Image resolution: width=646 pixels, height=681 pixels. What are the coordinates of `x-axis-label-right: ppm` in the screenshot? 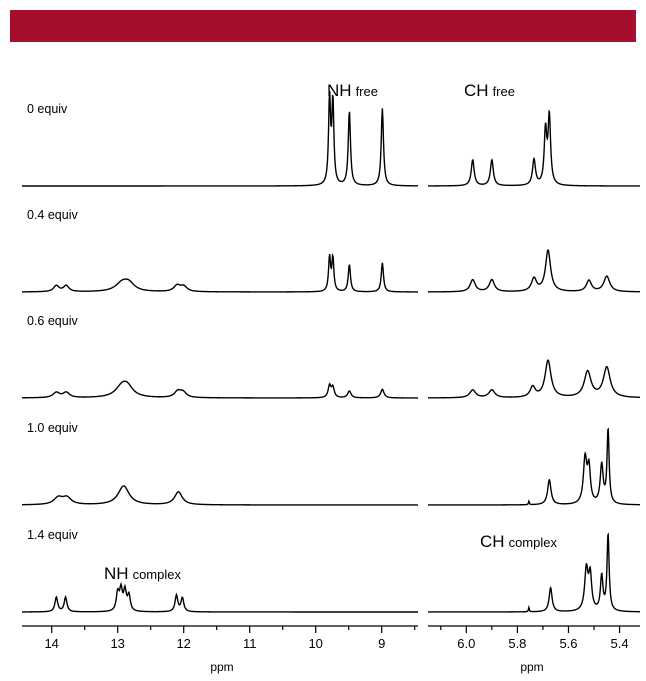 It's located at (531, 667).